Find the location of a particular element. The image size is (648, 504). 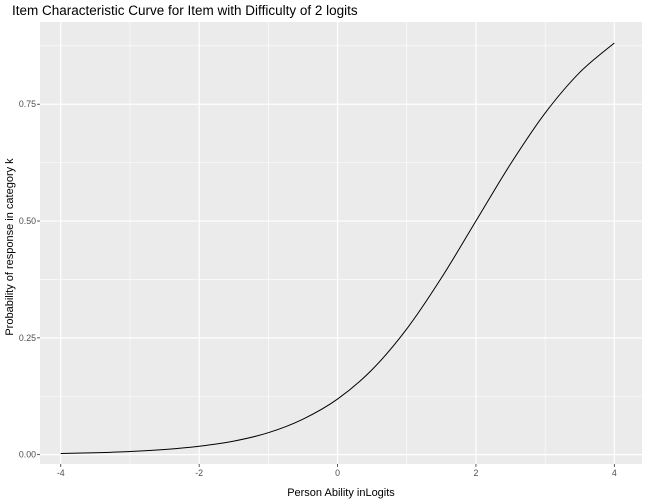

x-tick-label: -4 is located at coordinates (61, 473).